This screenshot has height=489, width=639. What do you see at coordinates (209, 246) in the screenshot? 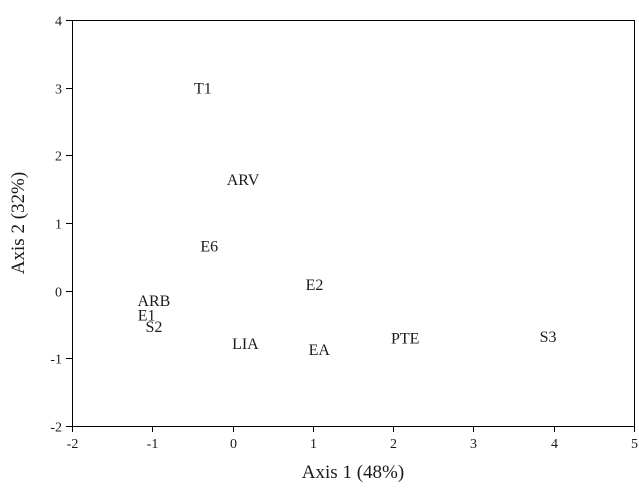
I see `point-label-e6: E6` at bounding box center [209, 246].